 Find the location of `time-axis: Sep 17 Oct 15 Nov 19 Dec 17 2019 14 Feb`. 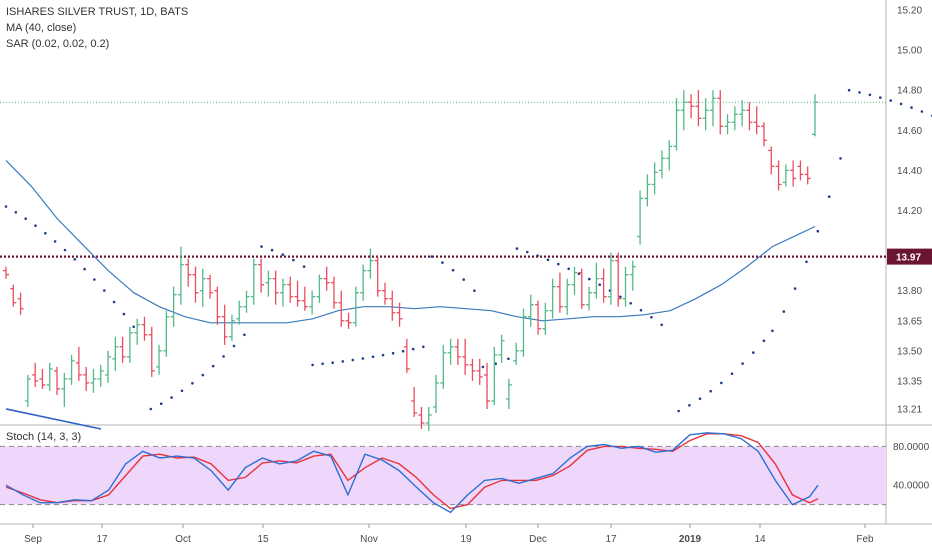

time-axis: Sep 17 Oct 15 Nov 19 Dec 17 2019 14 Feb is located at coordinates (449, 534).